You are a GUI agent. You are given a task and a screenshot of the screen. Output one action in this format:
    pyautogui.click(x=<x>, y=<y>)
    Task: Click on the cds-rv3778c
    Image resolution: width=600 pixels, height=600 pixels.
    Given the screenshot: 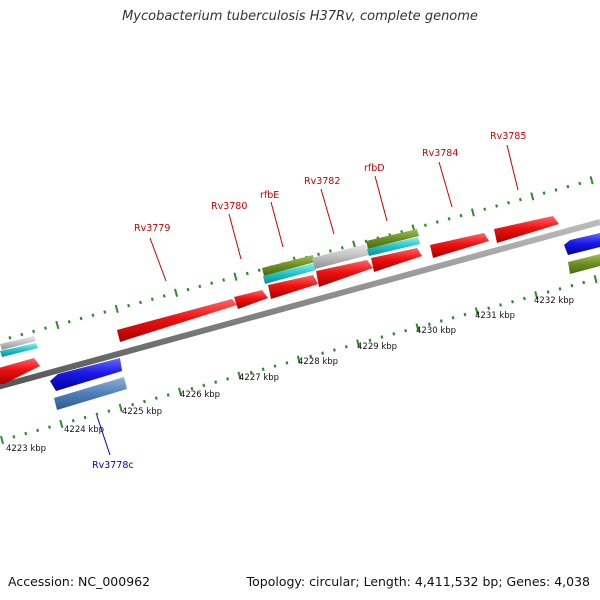 What is the action you would take?
    pyautogui.click(x=86, y=374)
    